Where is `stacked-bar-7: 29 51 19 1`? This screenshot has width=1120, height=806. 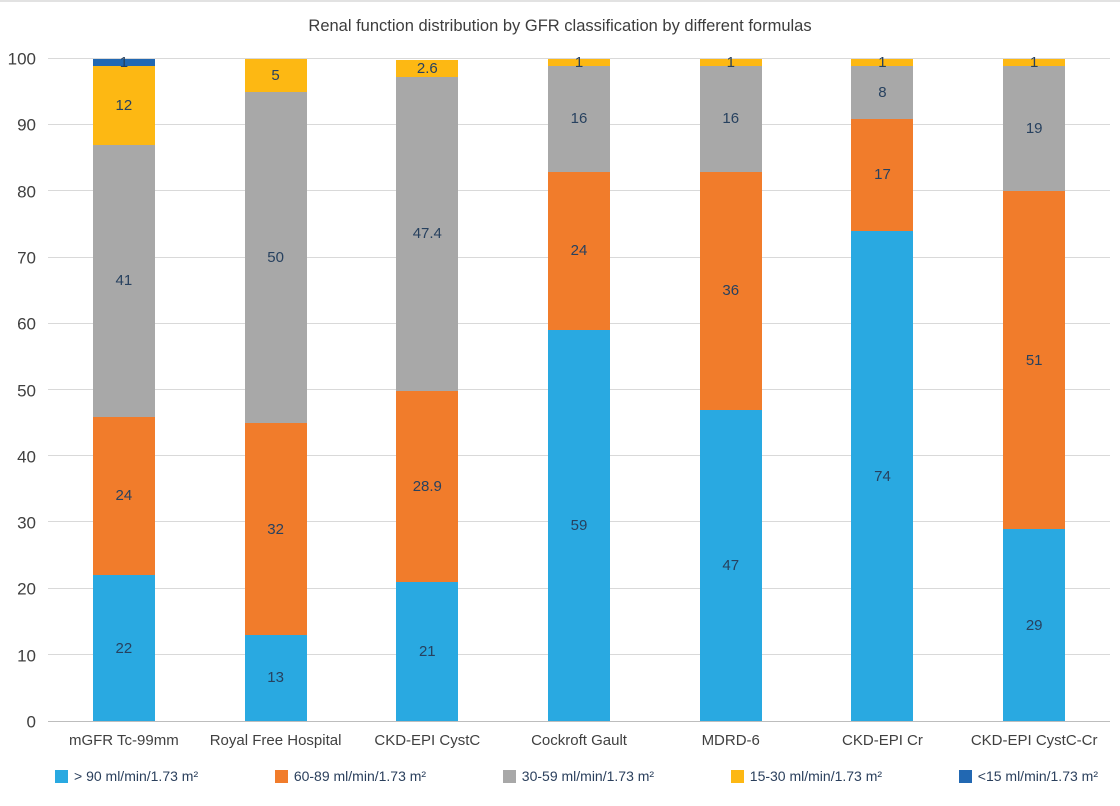 stacked-bar-7: 29 51 19 1 is located at coordinates (1034, 388).